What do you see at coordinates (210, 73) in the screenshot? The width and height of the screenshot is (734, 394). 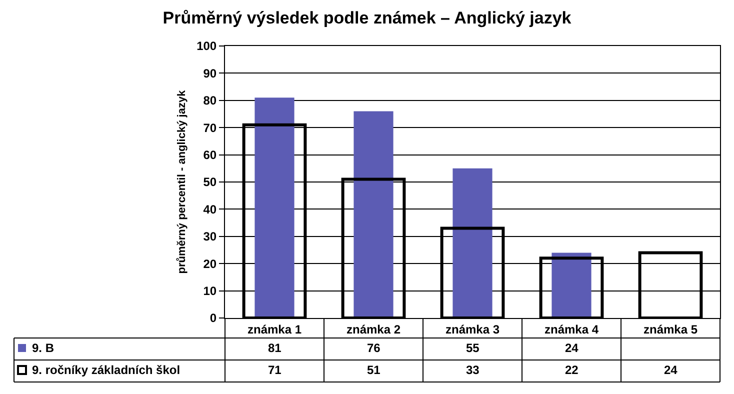 I see `y-tick-label: 90` at bounding box center [210, 73].